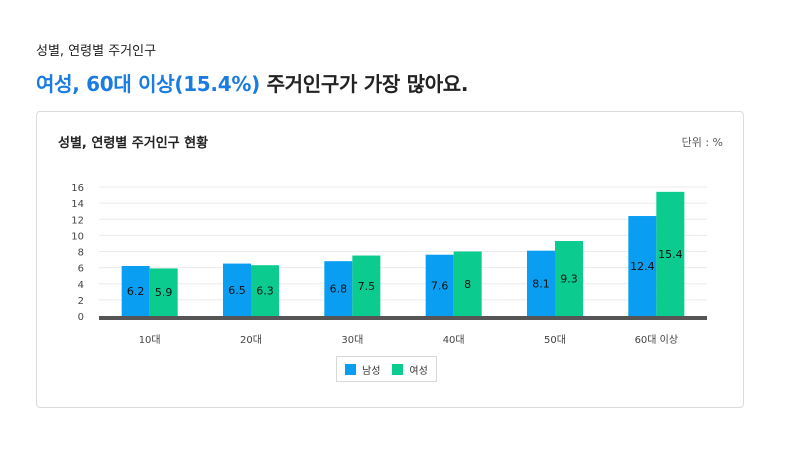  I want to click on data-label: 8, so click(467, 284).